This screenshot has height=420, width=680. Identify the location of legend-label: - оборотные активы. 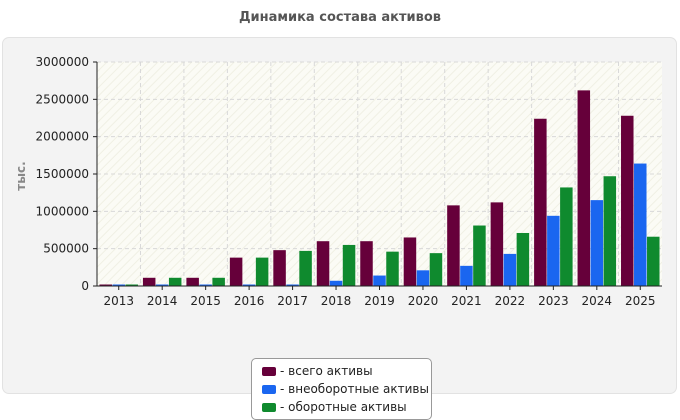
(343, 407).